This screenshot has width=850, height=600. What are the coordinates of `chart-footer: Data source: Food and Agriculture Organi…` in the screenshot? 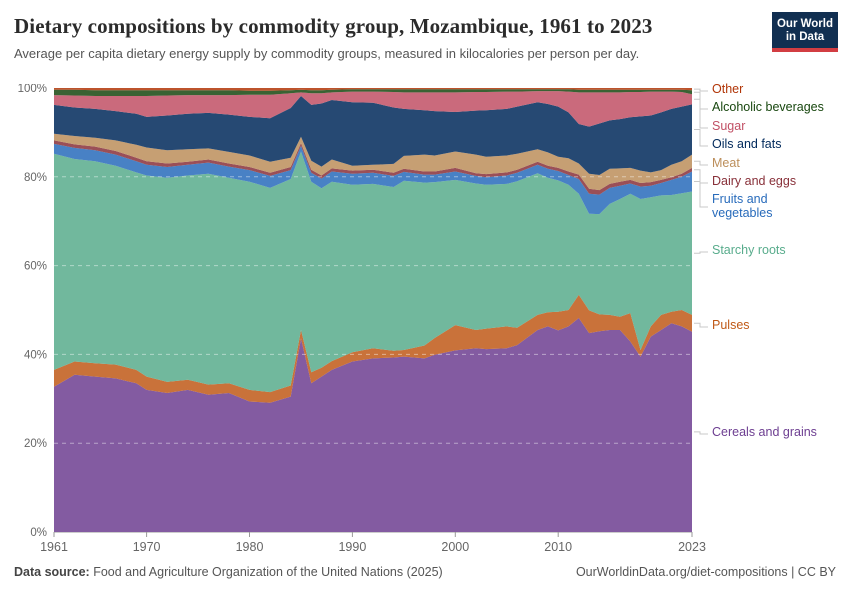 It's located at (425, 569).